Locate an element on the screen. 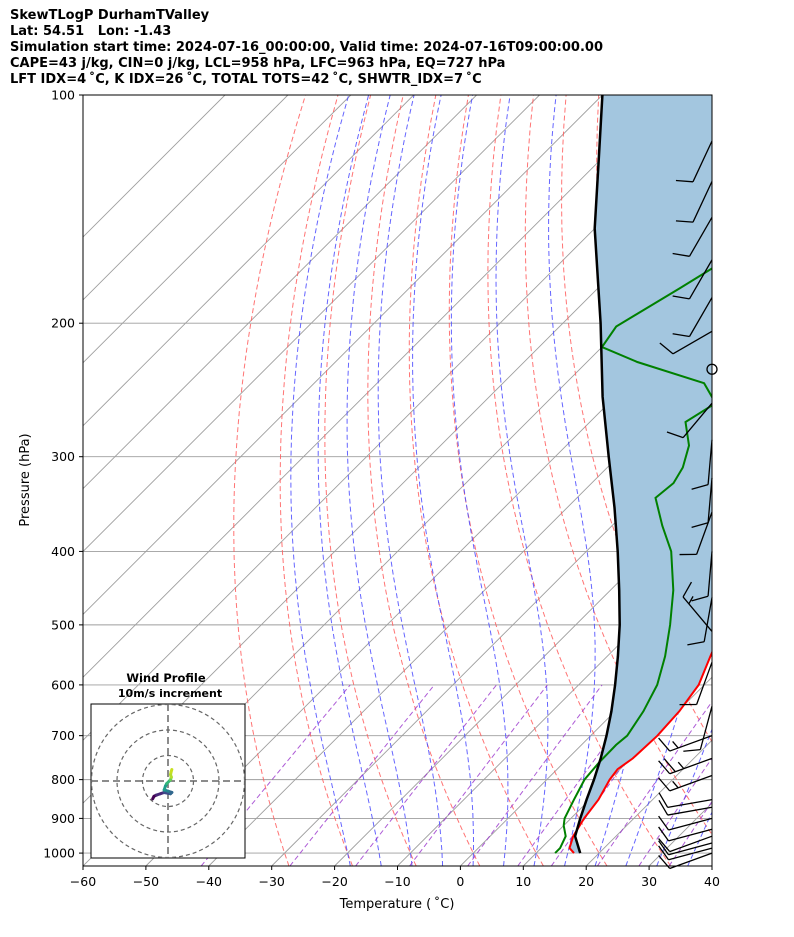  hodograph-title: Wind Profile is located at coordinates (166, 678).